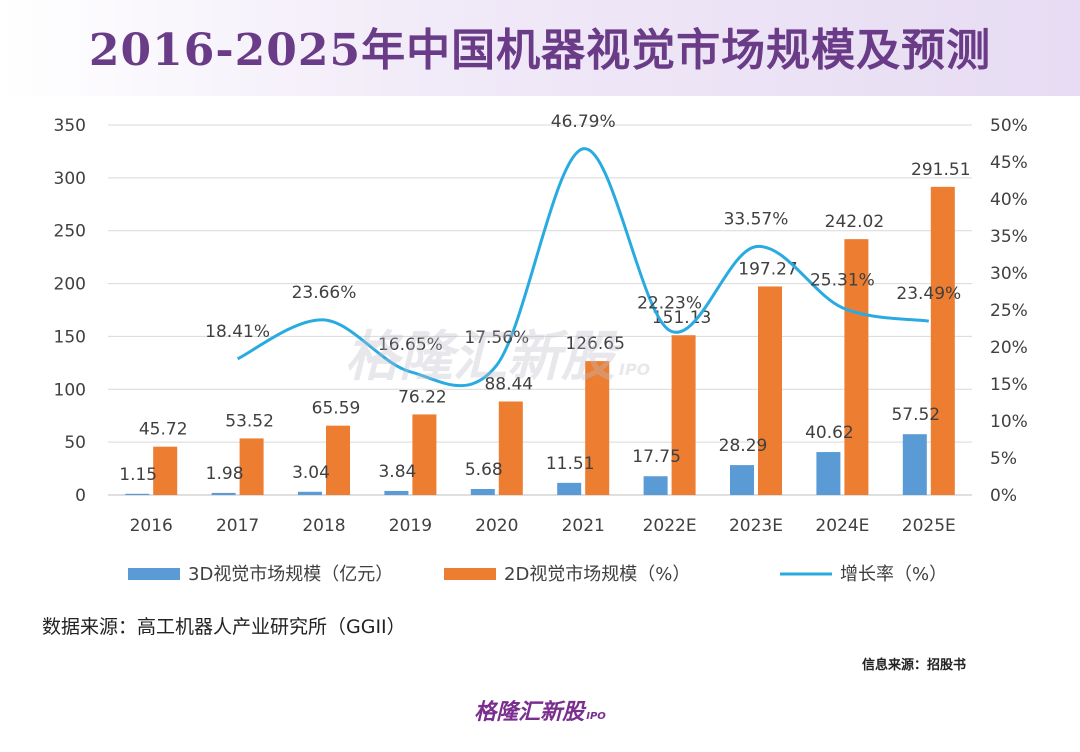 The height and width of the screenshot is (752, 1080). What do you see at coordinates (929, 526) in the screenshot?
I see `x-tick-label: 2025E` at bounding box center [929, 526].